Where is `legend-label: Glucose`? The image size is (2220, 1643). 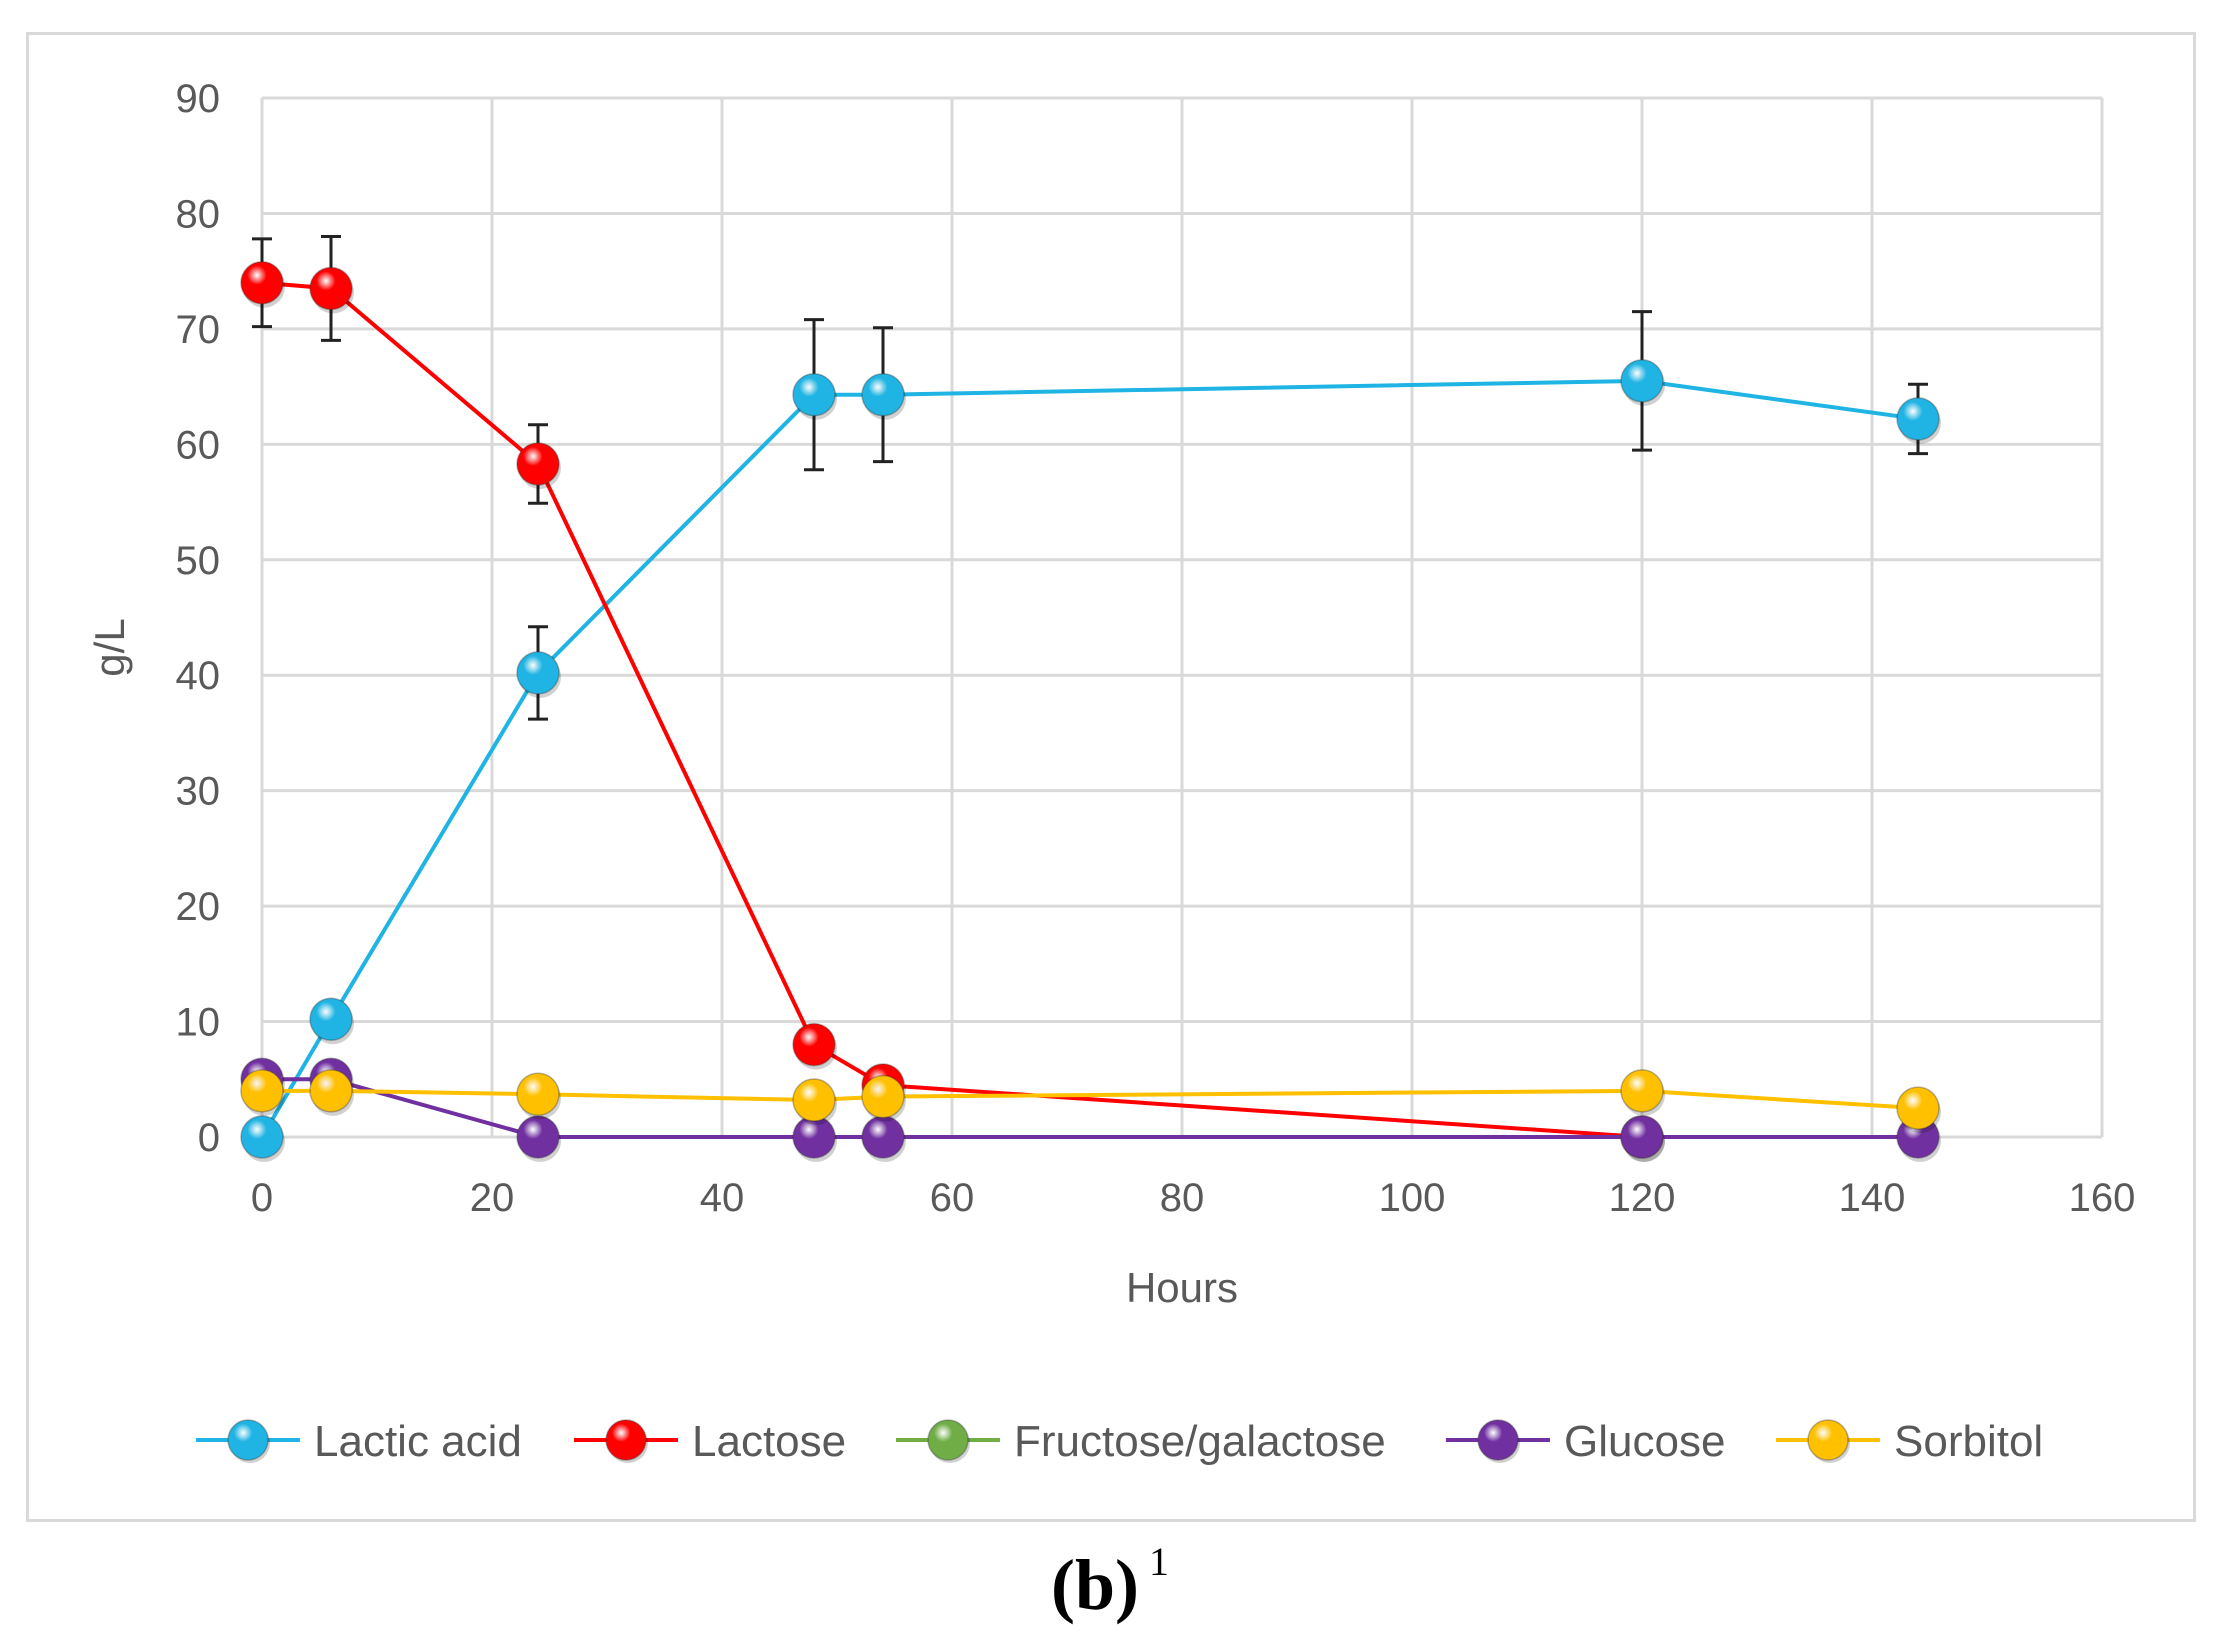 legend-label: Glucose is located at coordinates (1644, 1441).